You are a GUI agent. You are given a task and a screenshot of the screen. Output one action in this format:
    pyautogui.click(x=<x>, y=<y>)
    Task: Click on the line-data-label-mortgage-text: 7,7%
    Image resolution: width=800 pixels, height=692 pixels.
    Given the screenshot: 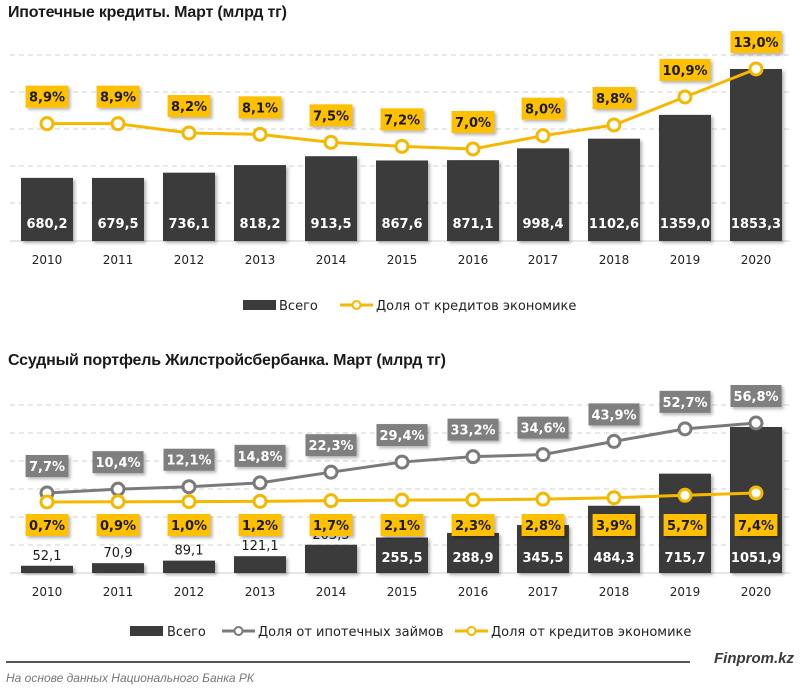 What is the action you would take?
    pyautogui.click(x=47, y=467)
    